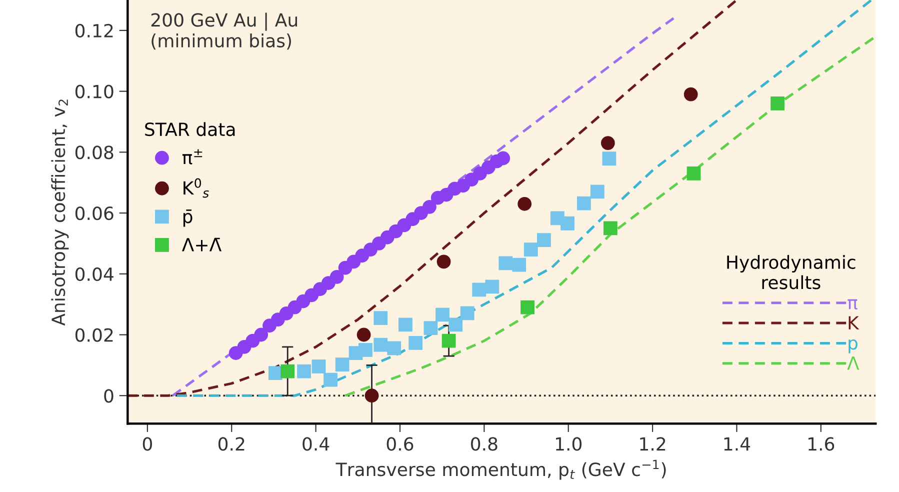 This screenshot has height=492, width=899. Describe the element at coordinates (231, 444) in the screenshot. I see `x-tick-label: 0.2` at that location.